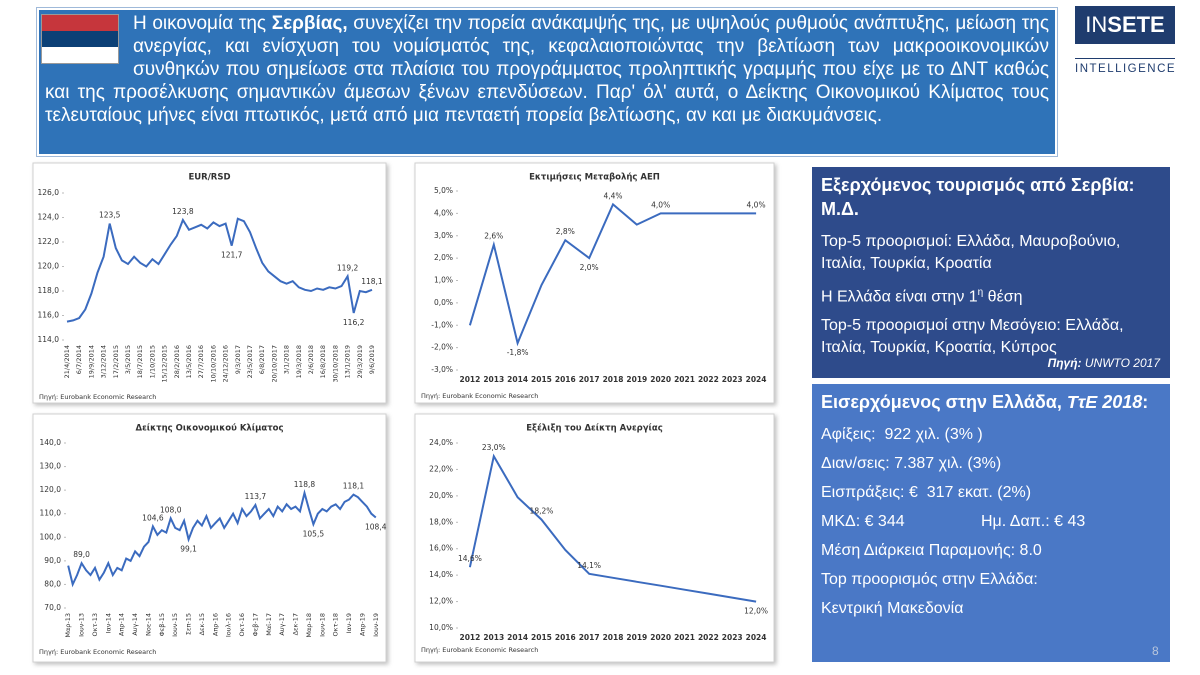  Describe the element at coordinates (493, 236) in the screenshot. I see `data-label: 2,6%` at that location.